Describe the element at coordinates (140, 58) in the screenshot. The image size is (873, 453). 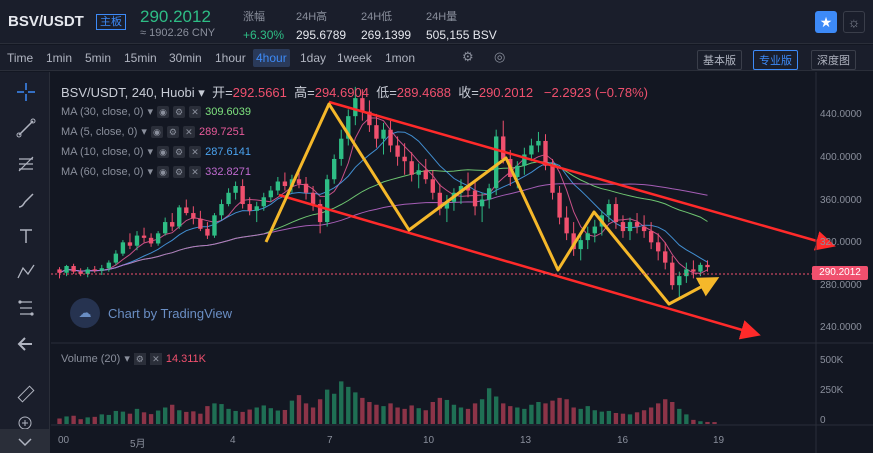
I see `tf-15min: 15min` at that location.